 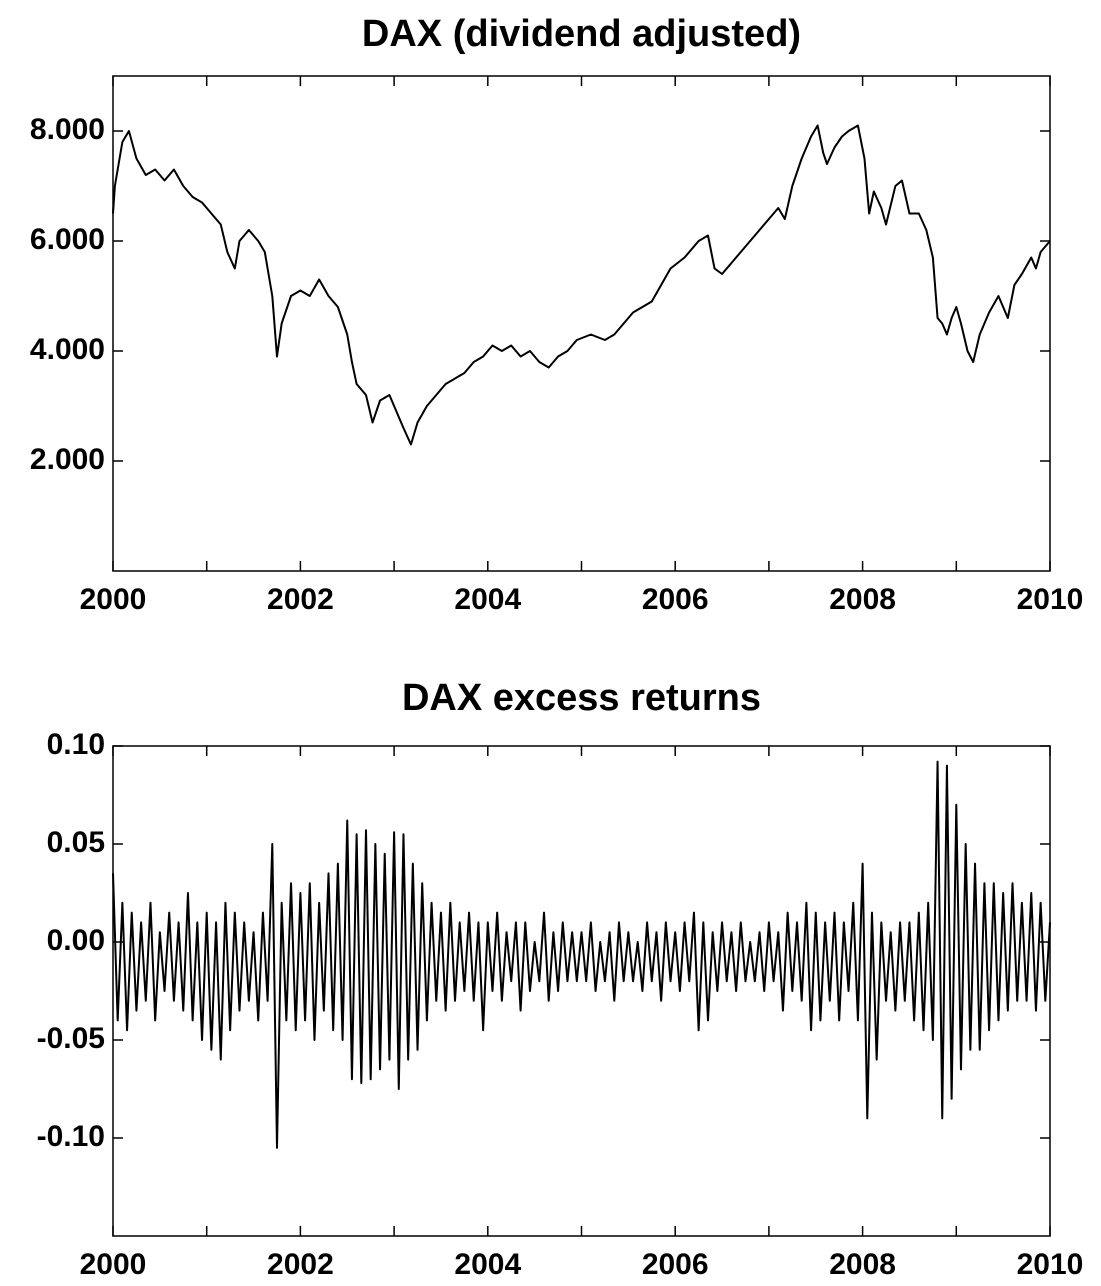 What do you see at coordinates (76, 744) in the screenshot?
I see `y-tick-label: 0.10` at bounding box center [76, 744].